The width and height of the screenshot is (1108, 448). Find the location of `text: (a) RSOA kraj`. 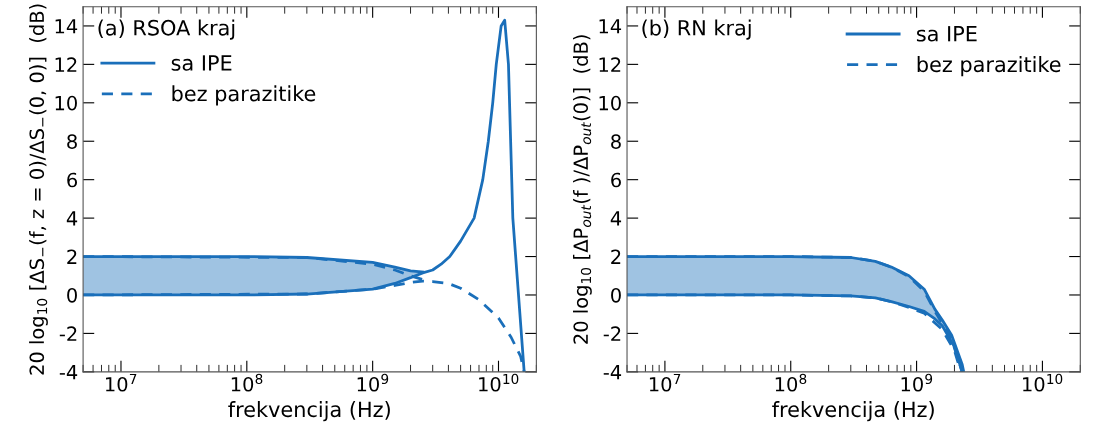

text: (a) RSOA kraj is located at coordinates (166, 29).